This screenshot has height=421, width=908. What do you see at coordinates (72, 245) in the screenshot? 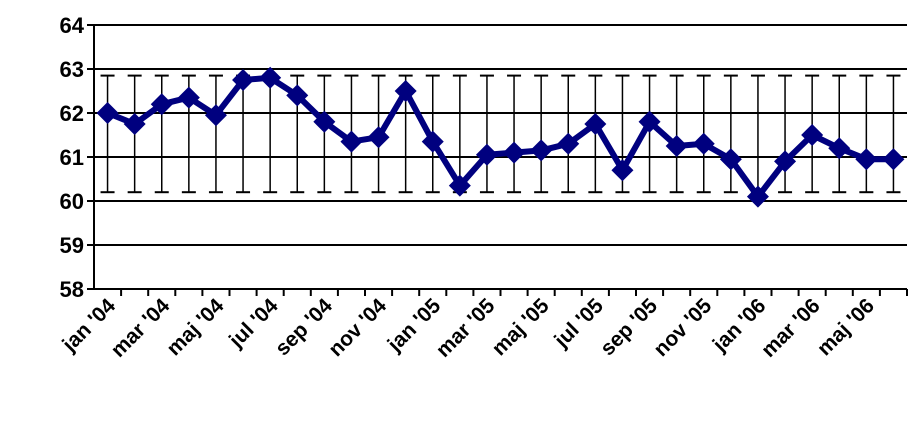
I see `y-tick-label: 59` at bounding box center [72, 245].